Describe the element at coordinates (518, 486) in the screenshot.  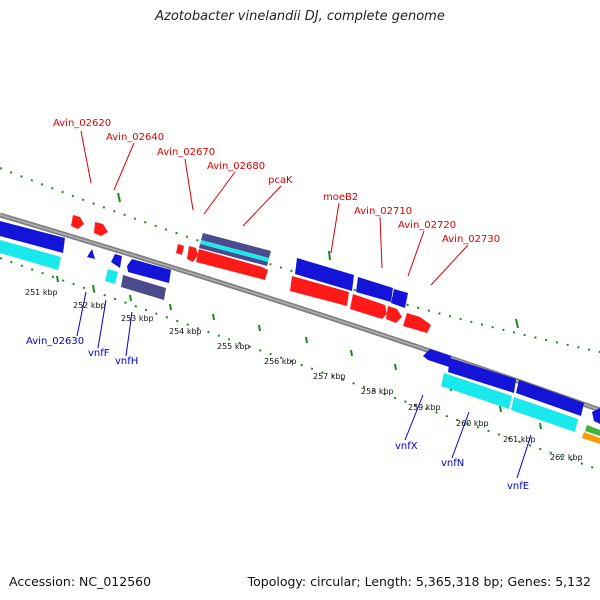
I see `gene-label-vnfe: vnfE` at that location.